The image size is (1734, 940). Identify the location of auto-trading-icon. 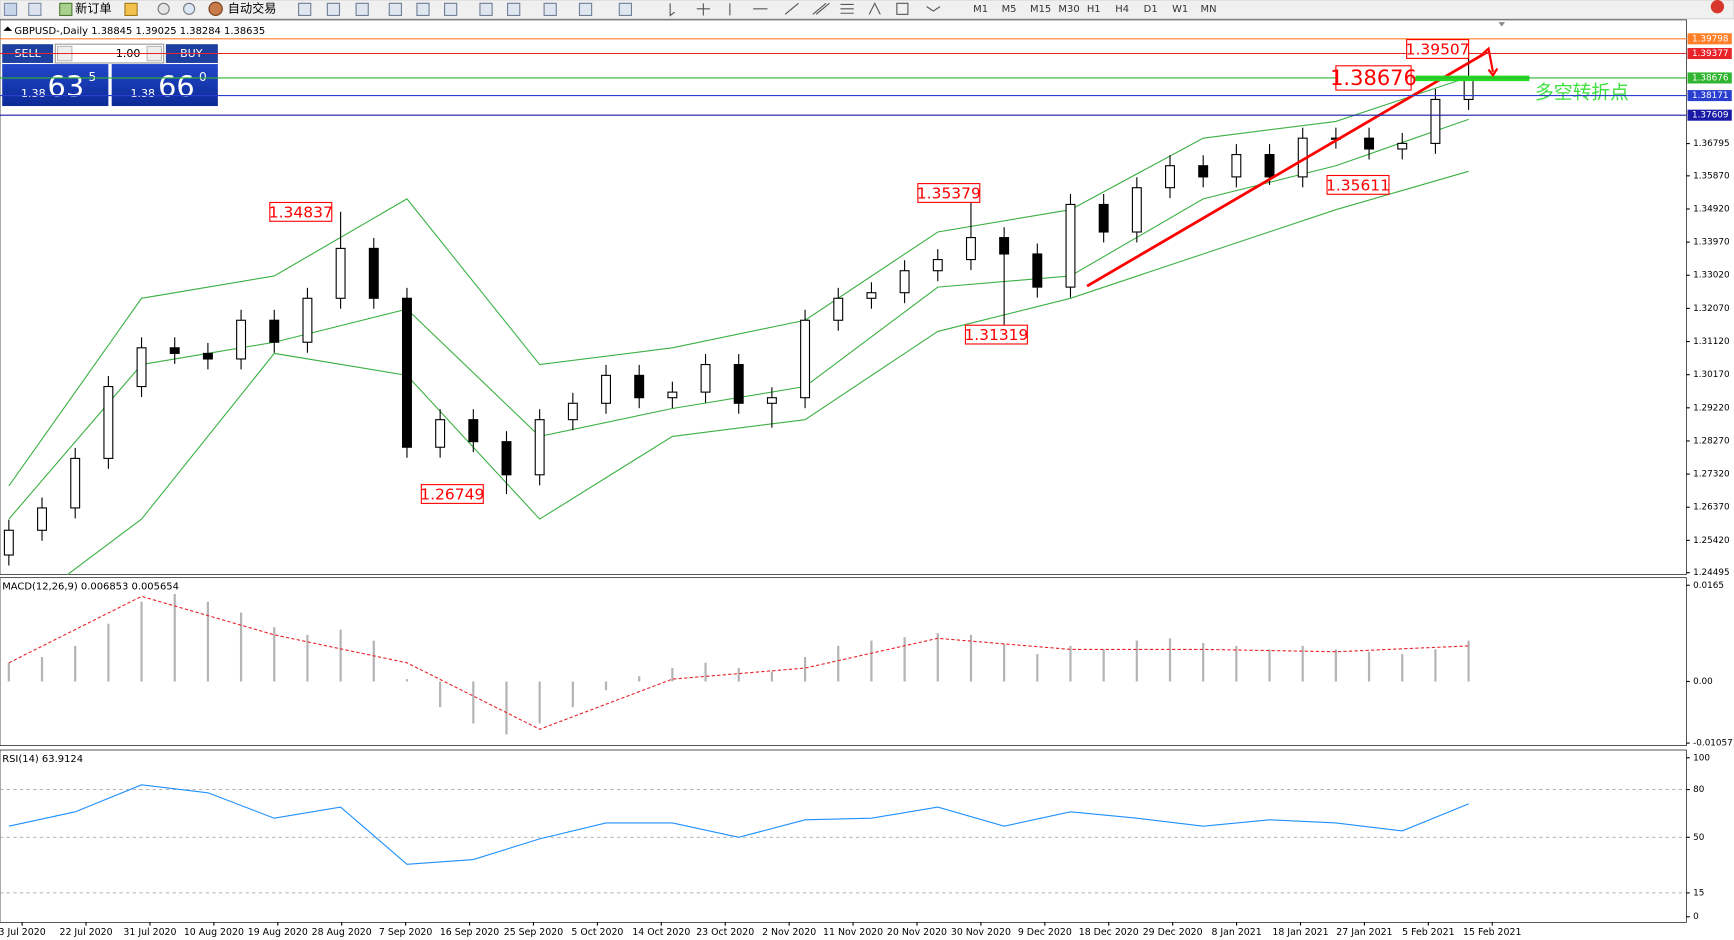
(215, 9).